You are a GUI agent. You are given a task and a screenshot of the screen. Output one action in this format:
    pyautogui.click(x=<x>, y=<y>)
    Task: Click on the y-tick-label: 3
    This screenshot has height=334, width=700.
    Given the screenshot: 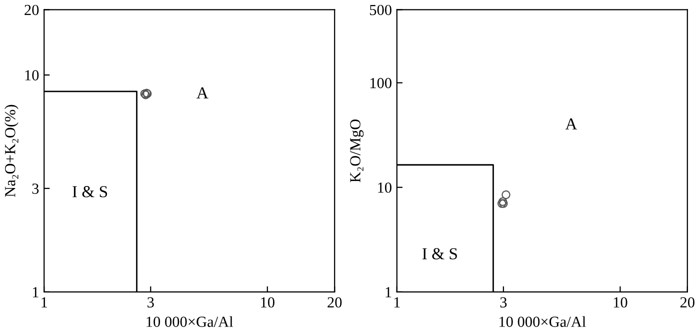 What is the action you would take?
    pyautogui.click(x=35, y=189)
    